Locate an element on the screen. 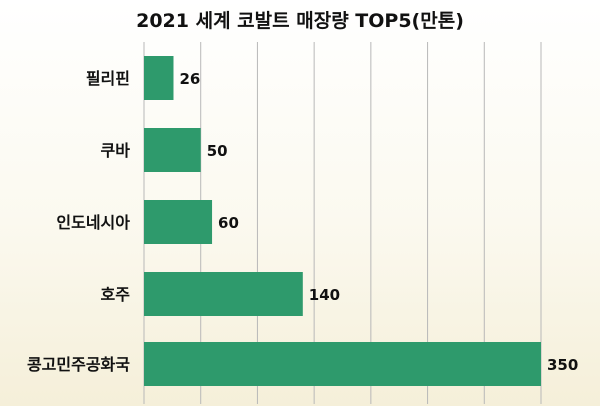 The width and height of the screenshot is (600, 406). data-label: 140 is located at coordinates (324, 295).